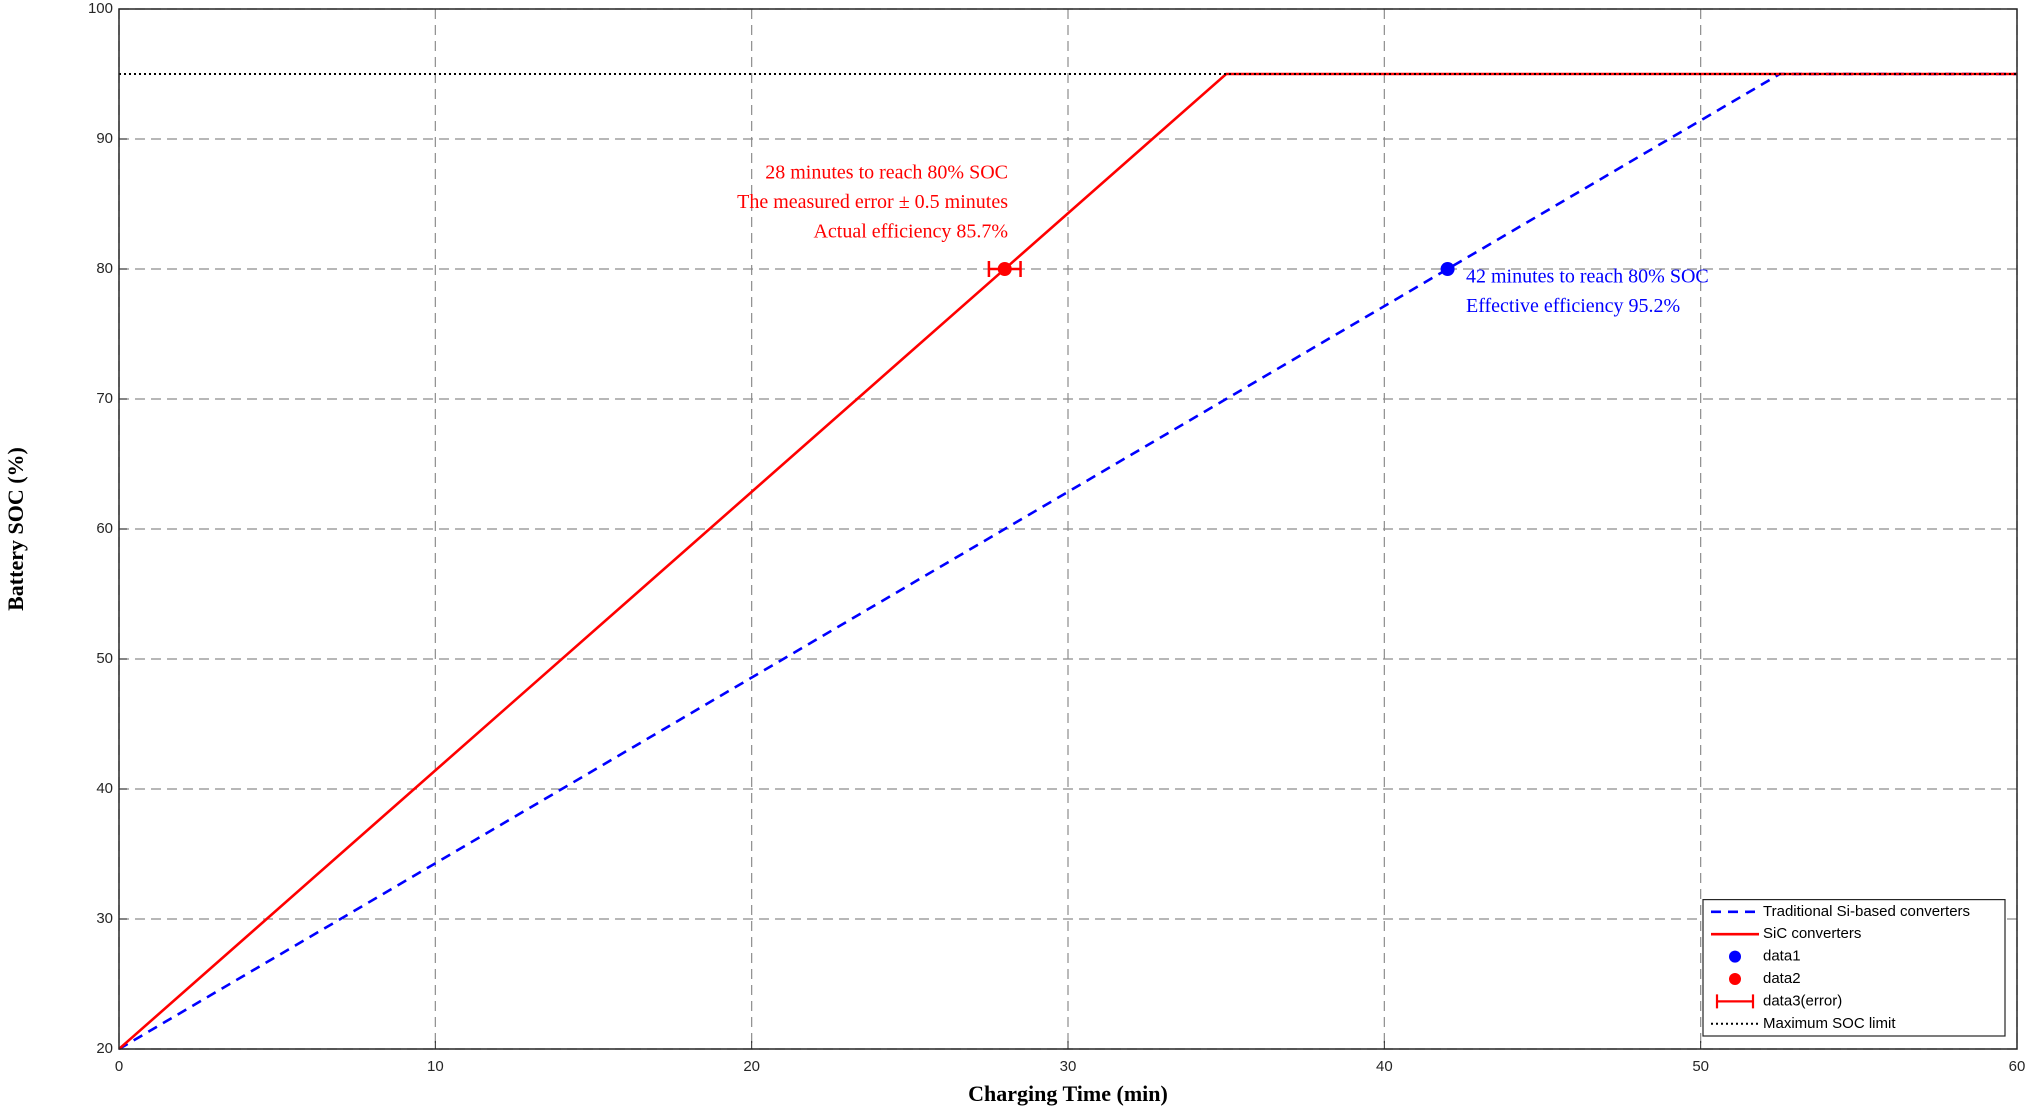  Describe the element at coordinates (1782, 956) in the screenshot. I see `legend-label: data1` at that location.